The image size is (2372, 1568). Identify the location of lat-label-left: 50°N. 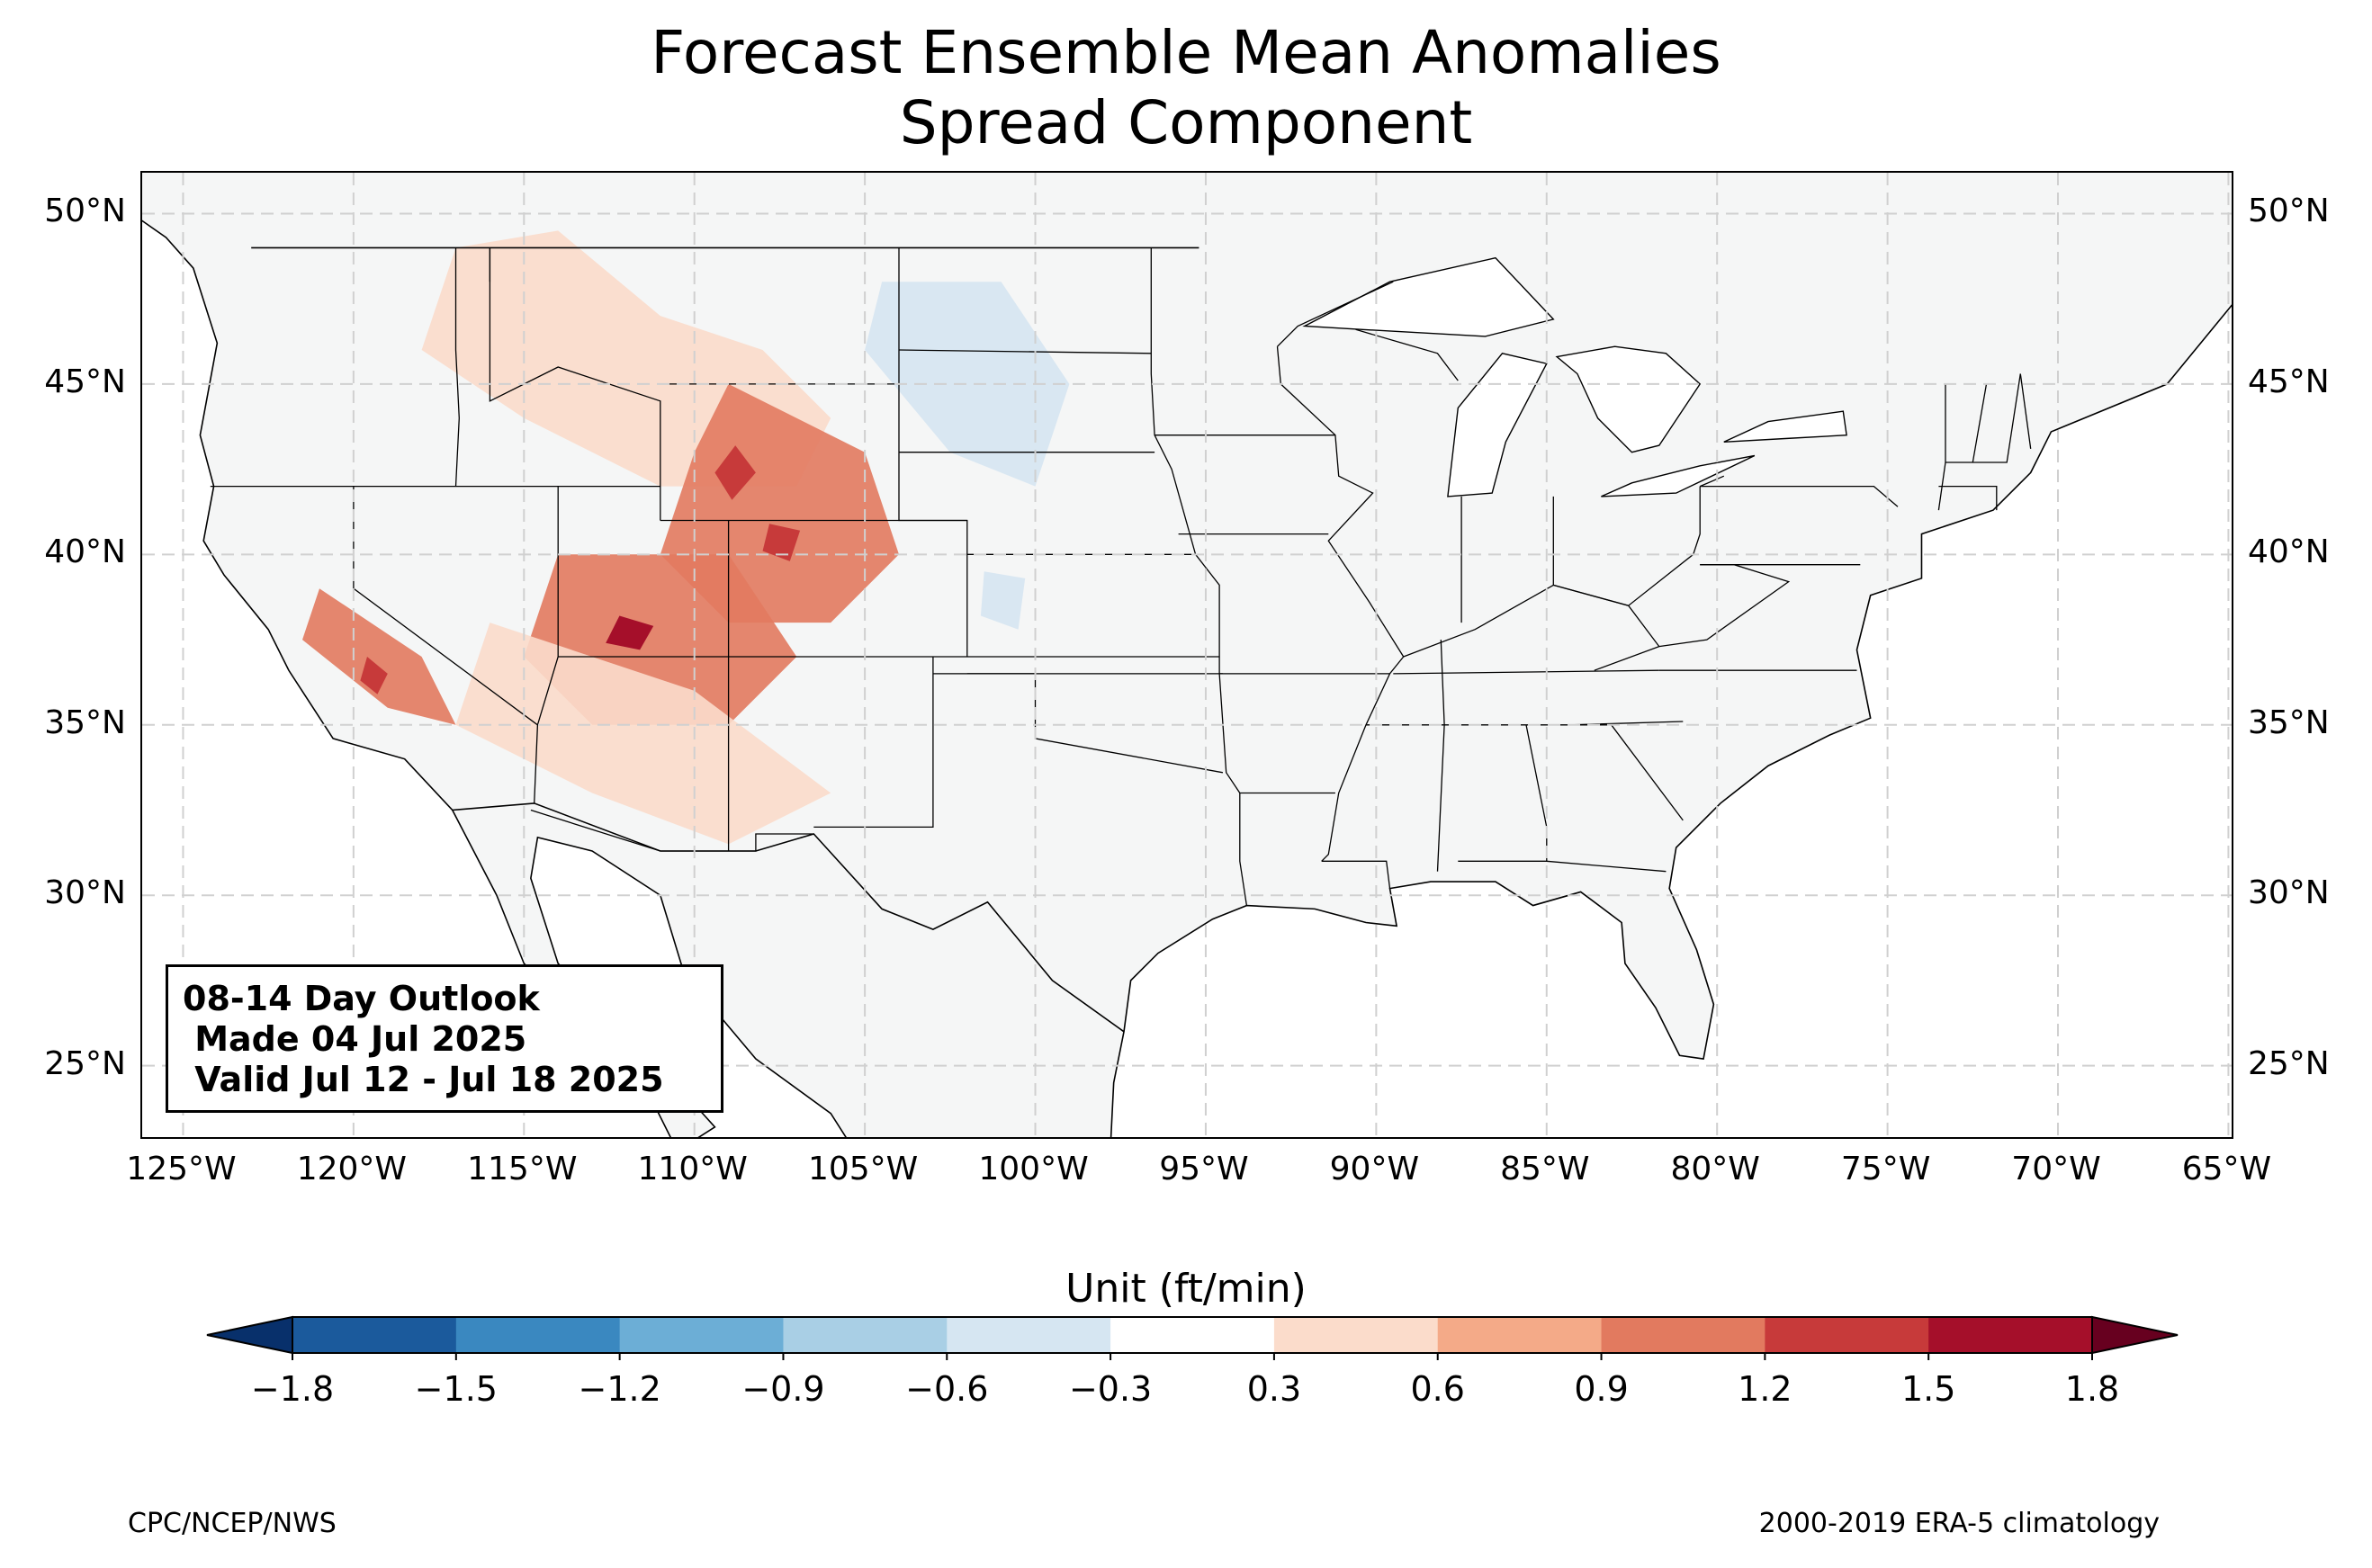
(85, 211).